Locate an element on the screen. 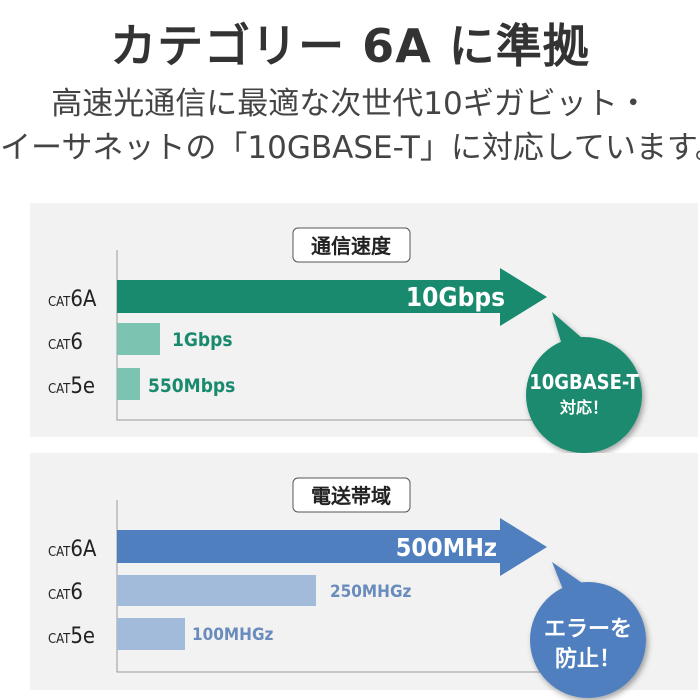 The height and width of the screenshot is (700, 700). bubble-text-line-1: エラーを is located at coordinates (588, 629).